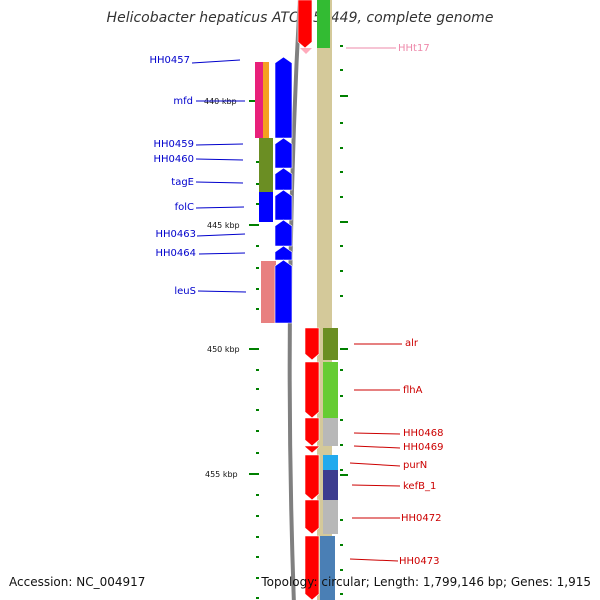  Describe the element at coordinates (423, 433) in the screenshot. I see `reverse-gene-label: HH0468` at that location.